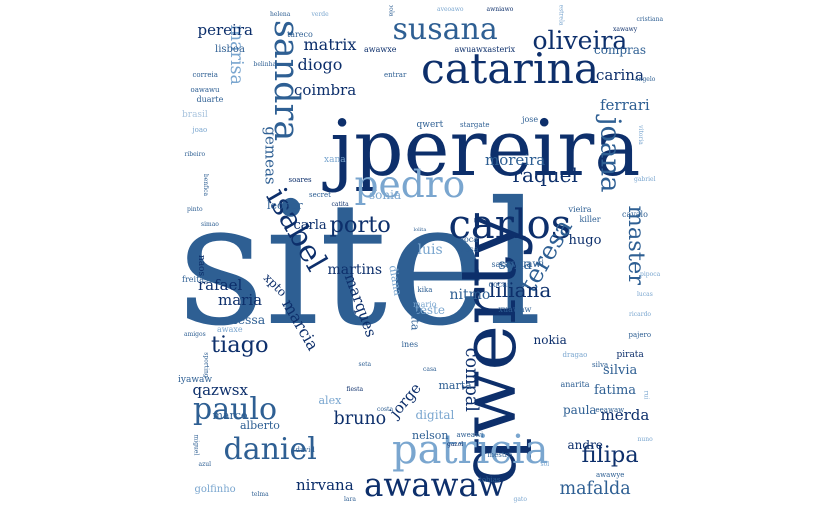  Describe the element at coordinates (280, 14) in the screenshot. I see `cloud-word: helena` at that location.